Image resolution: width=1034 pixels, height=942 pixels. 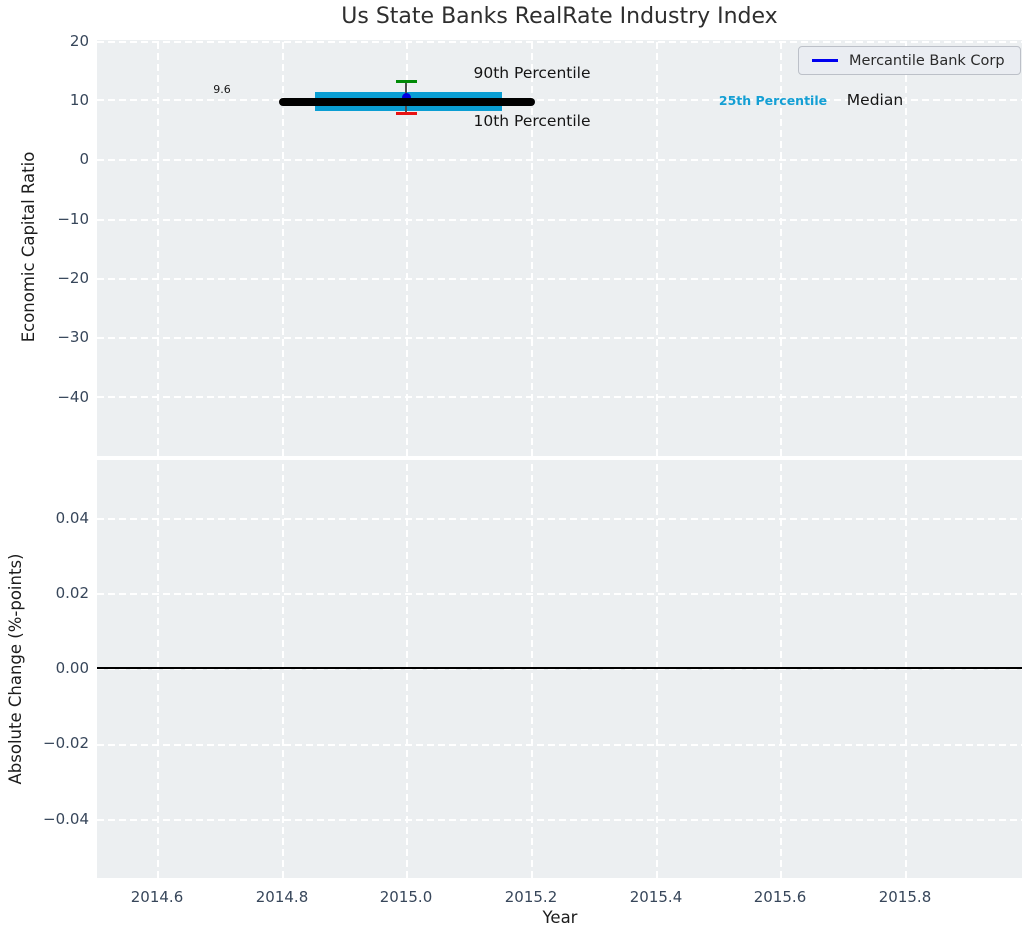 I want to click on percentile-10-cap, so click(x=406, y=114).